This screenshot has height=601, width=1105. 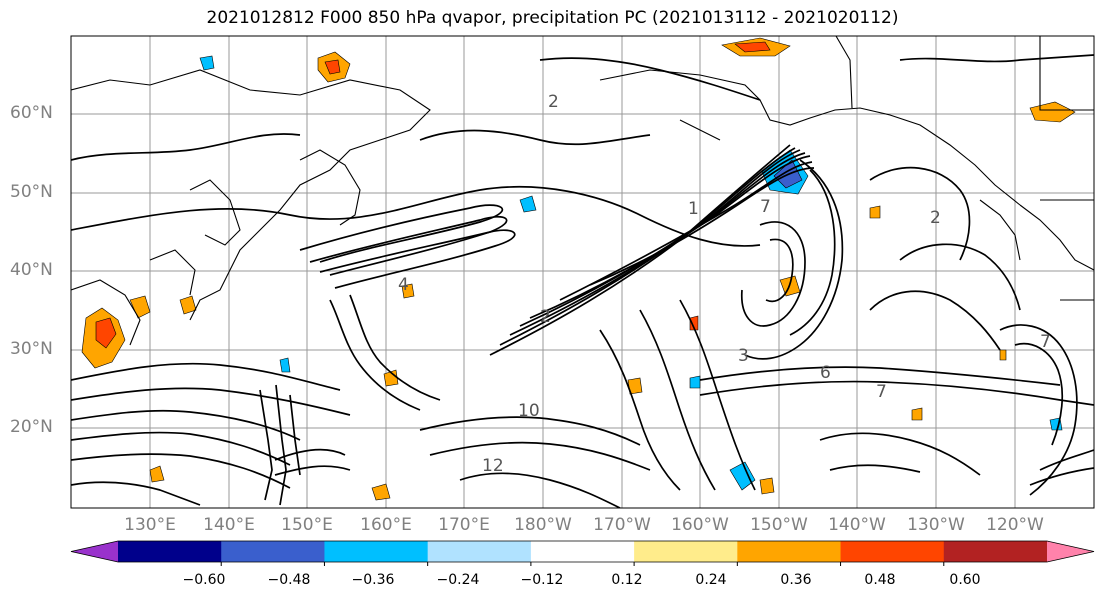 What do you see at coordinates (965, 580) in the screenshot?
I see `colorbar-tick-label: 0.60` at bounding box center [965, 580].